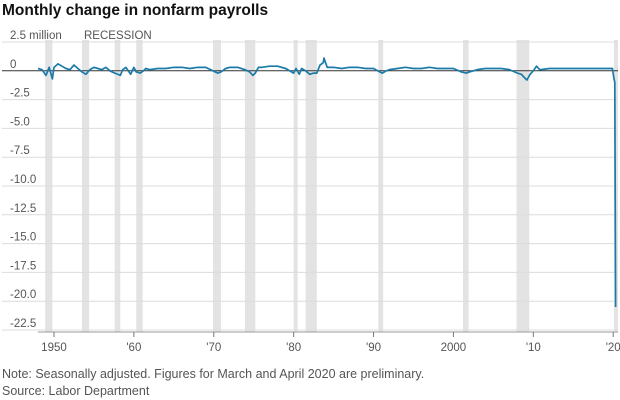 The image size is (620, 400). Describe the element at coordinates (23, 295) in the screenshot. I see `y-tick-label-9: -20.0` at that location.